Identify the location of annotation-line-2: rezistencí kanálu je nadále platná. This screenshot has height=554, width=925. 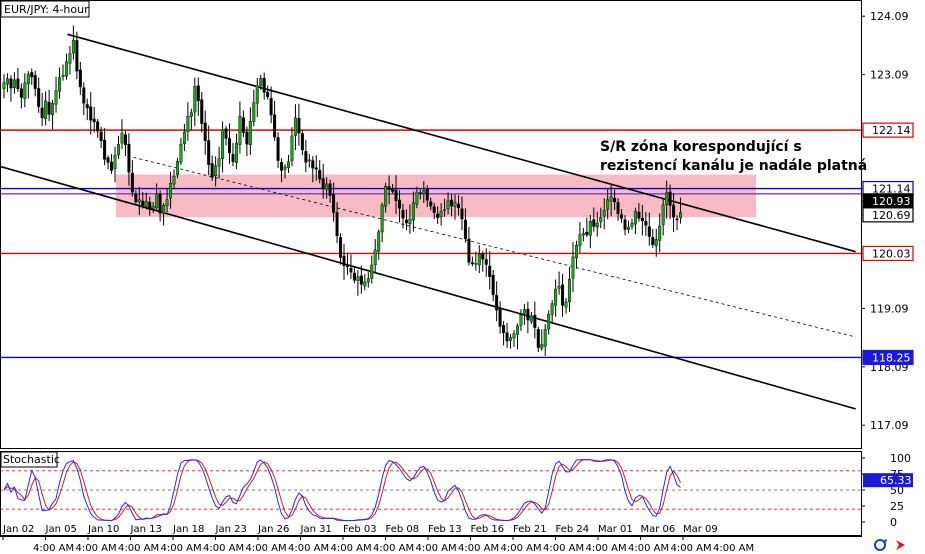
(733, 166).